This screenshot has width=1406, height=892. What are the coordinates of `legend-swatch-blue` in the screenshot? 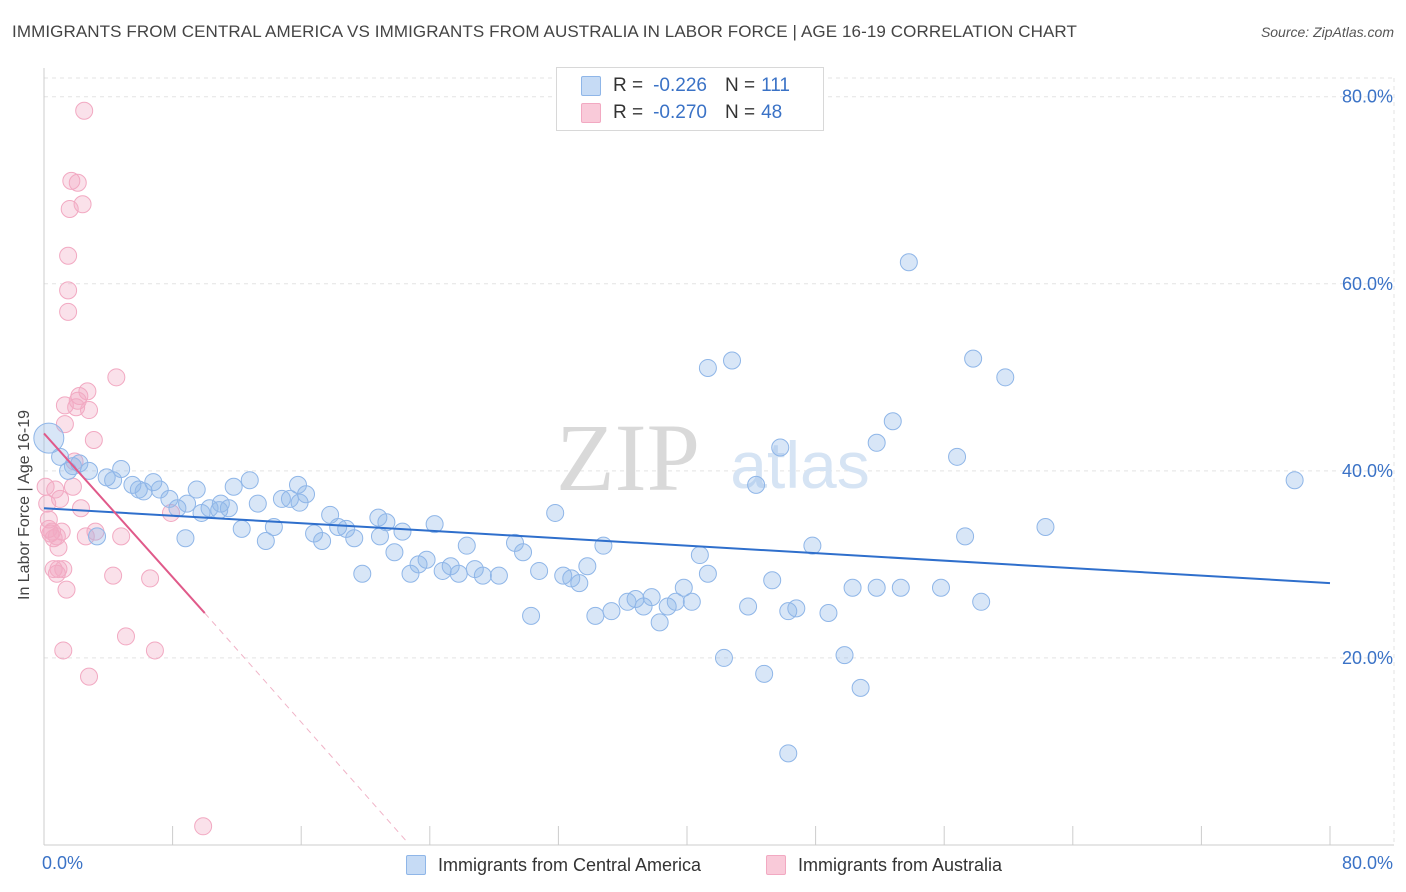 It's located at (591, 86).